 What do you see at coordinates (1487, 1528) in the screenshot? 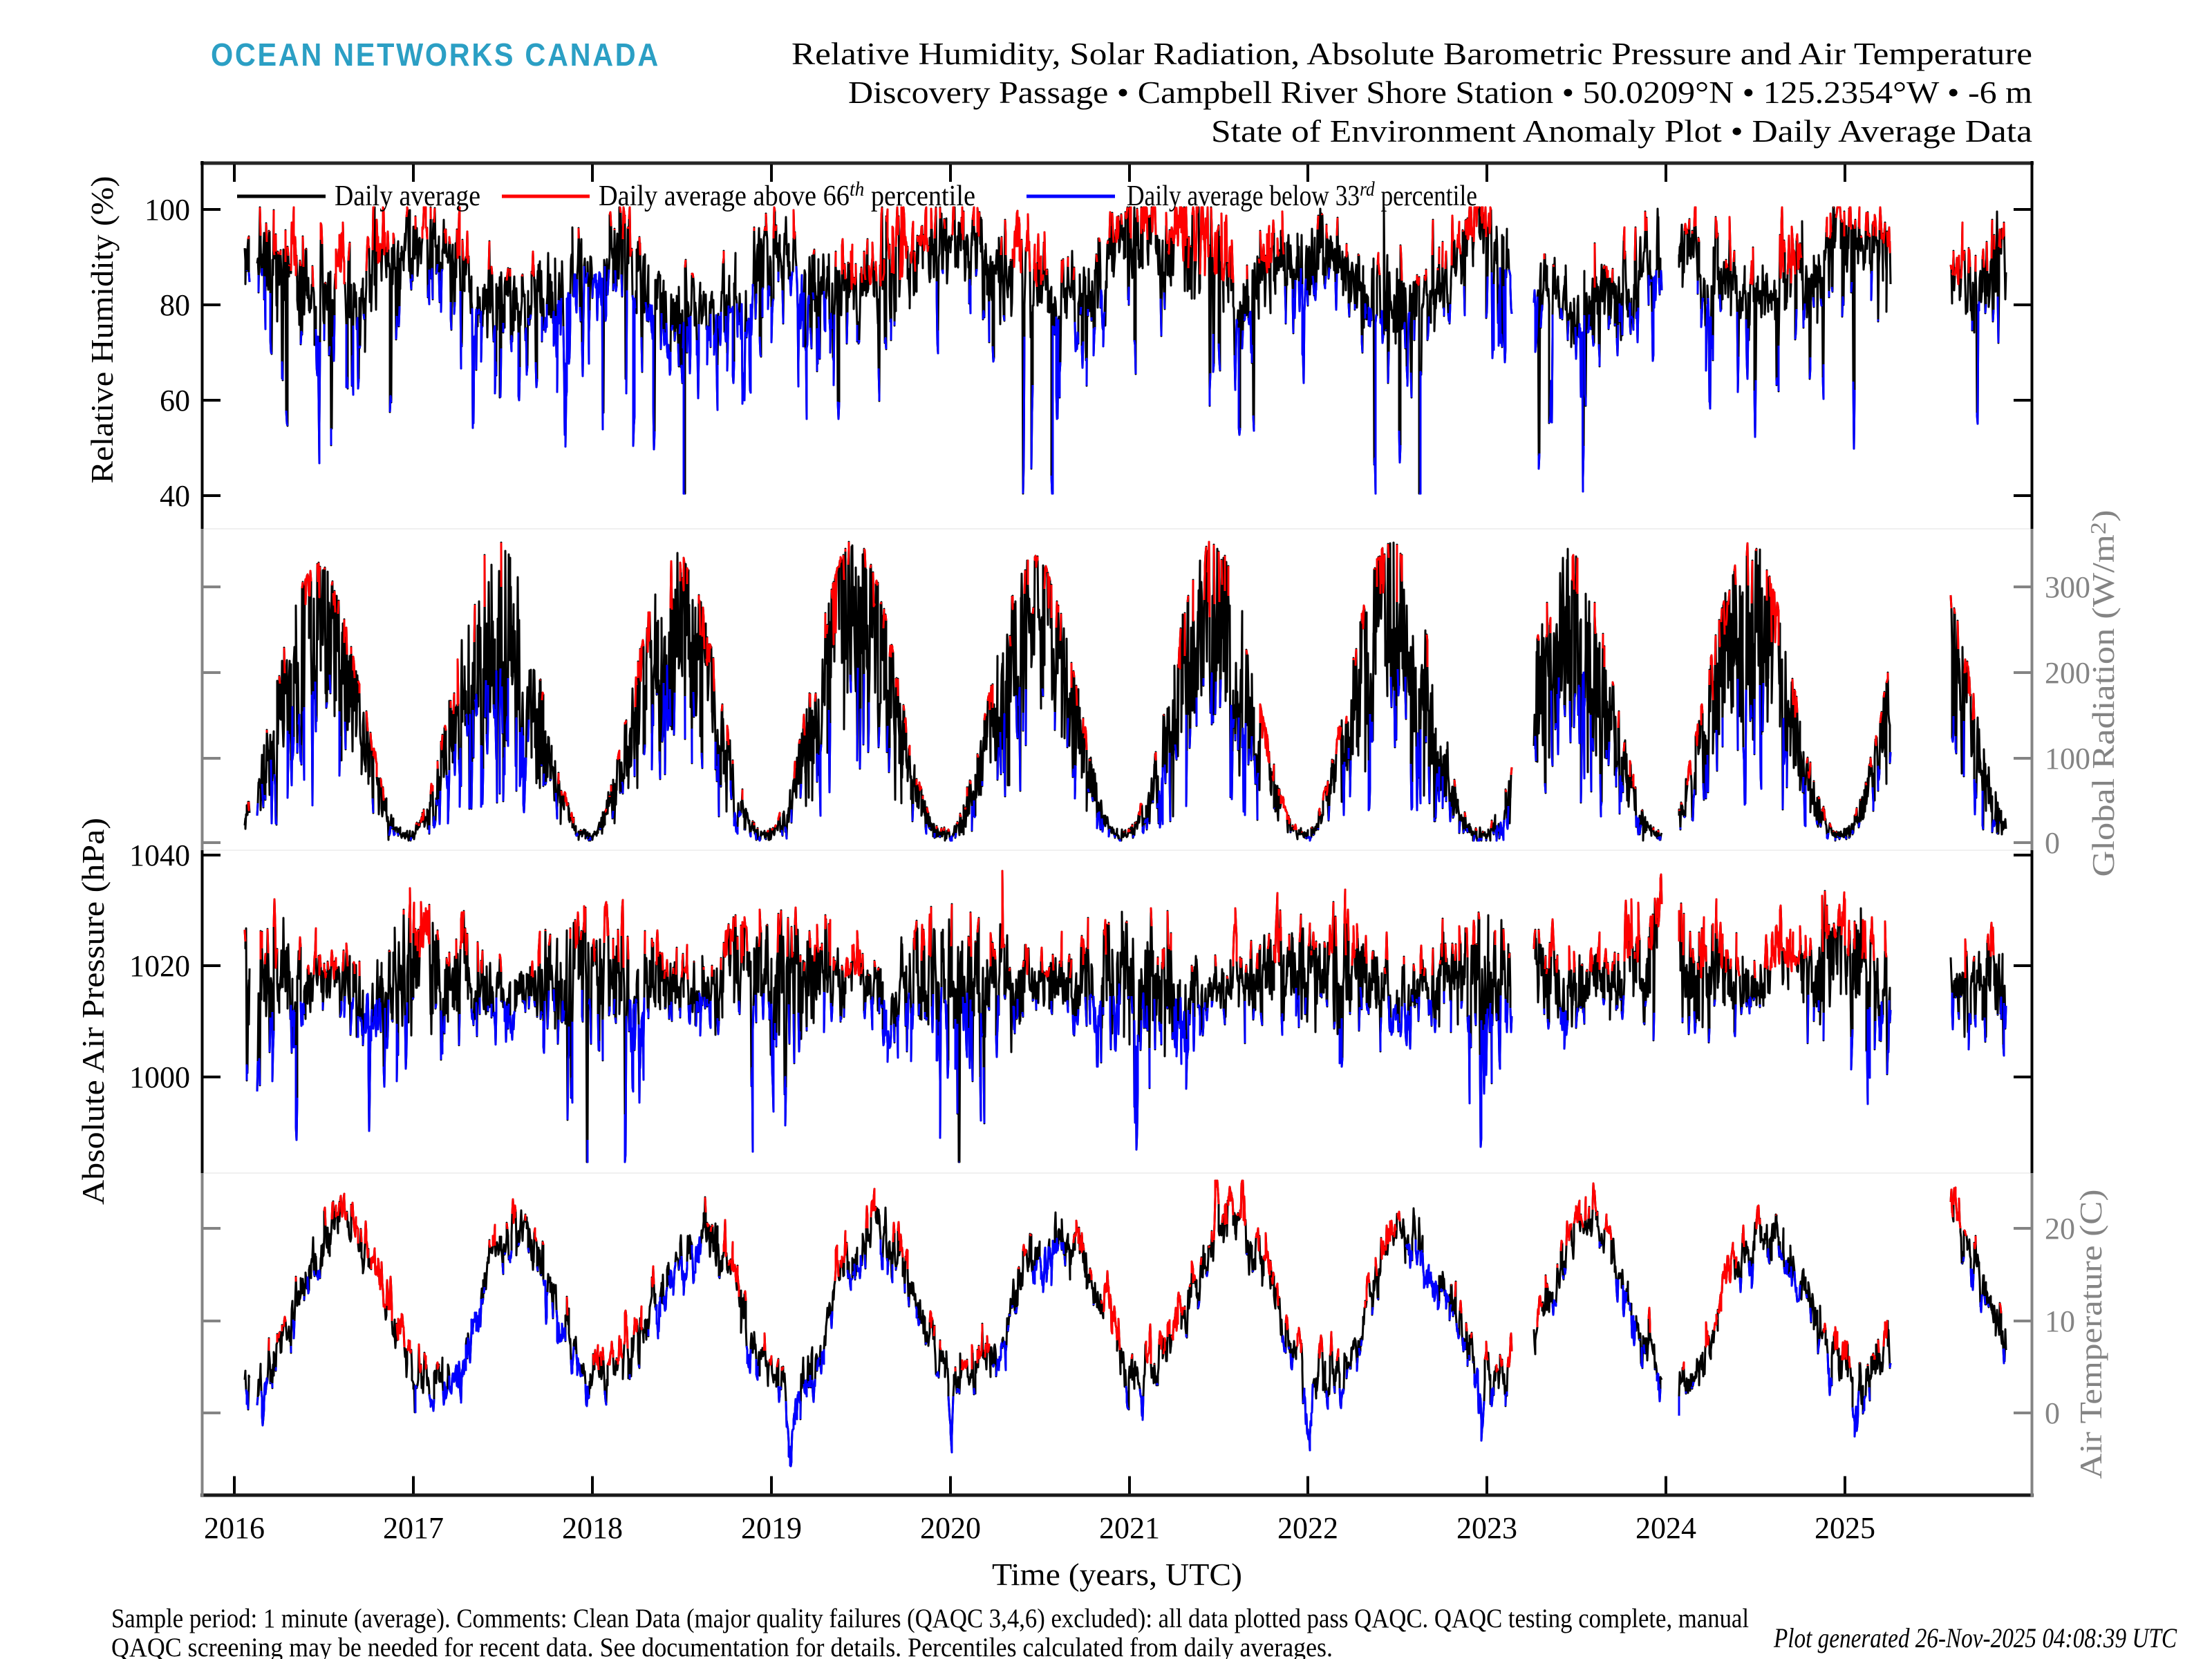
I see `svg-text: 2023` at bounding box center [1487, 1528].